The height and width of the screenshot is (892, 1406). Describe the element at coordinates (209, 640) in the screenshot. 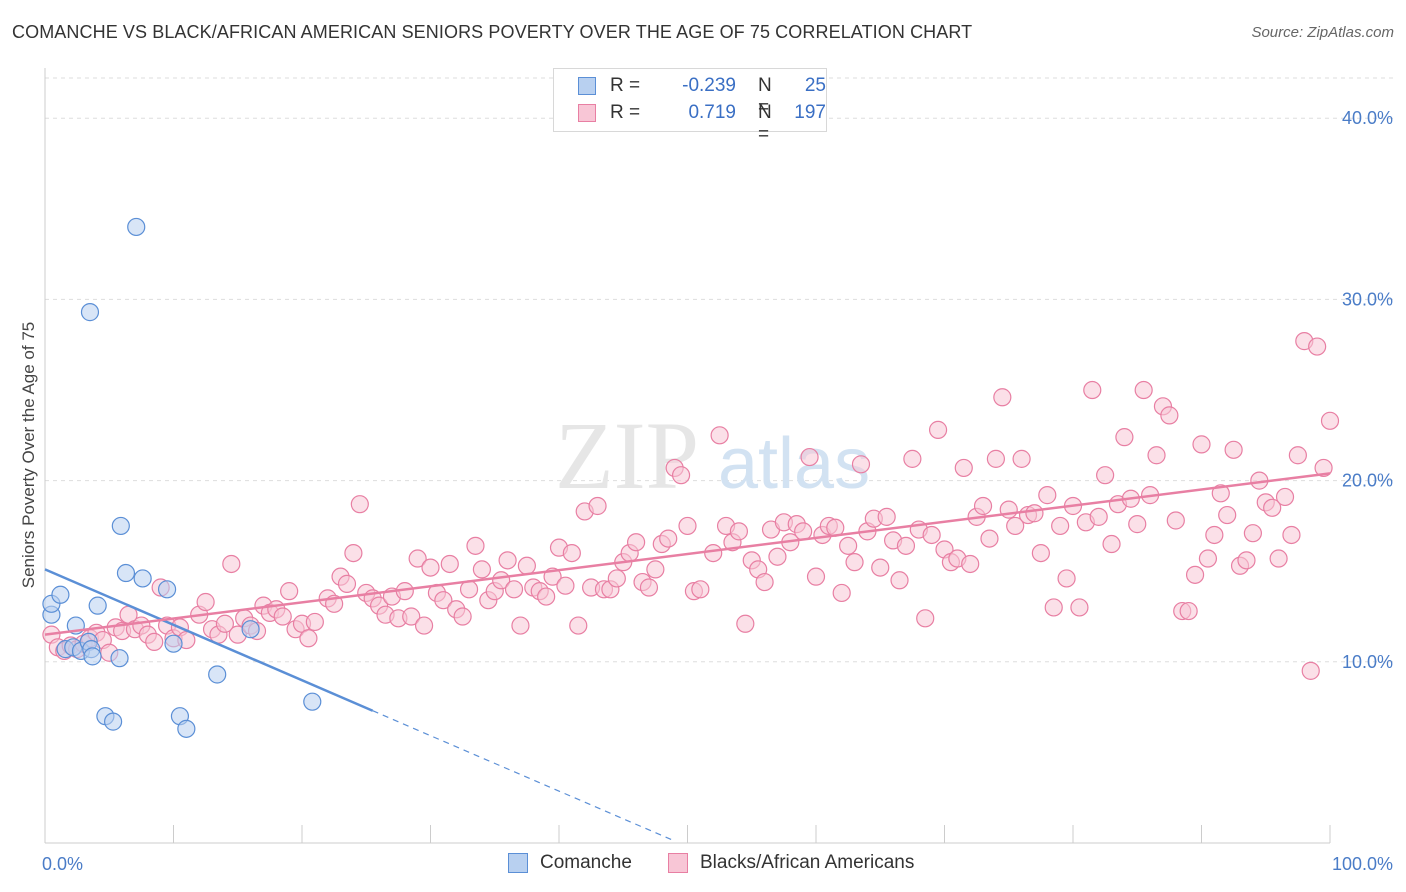

I see `trend-line` at that location.